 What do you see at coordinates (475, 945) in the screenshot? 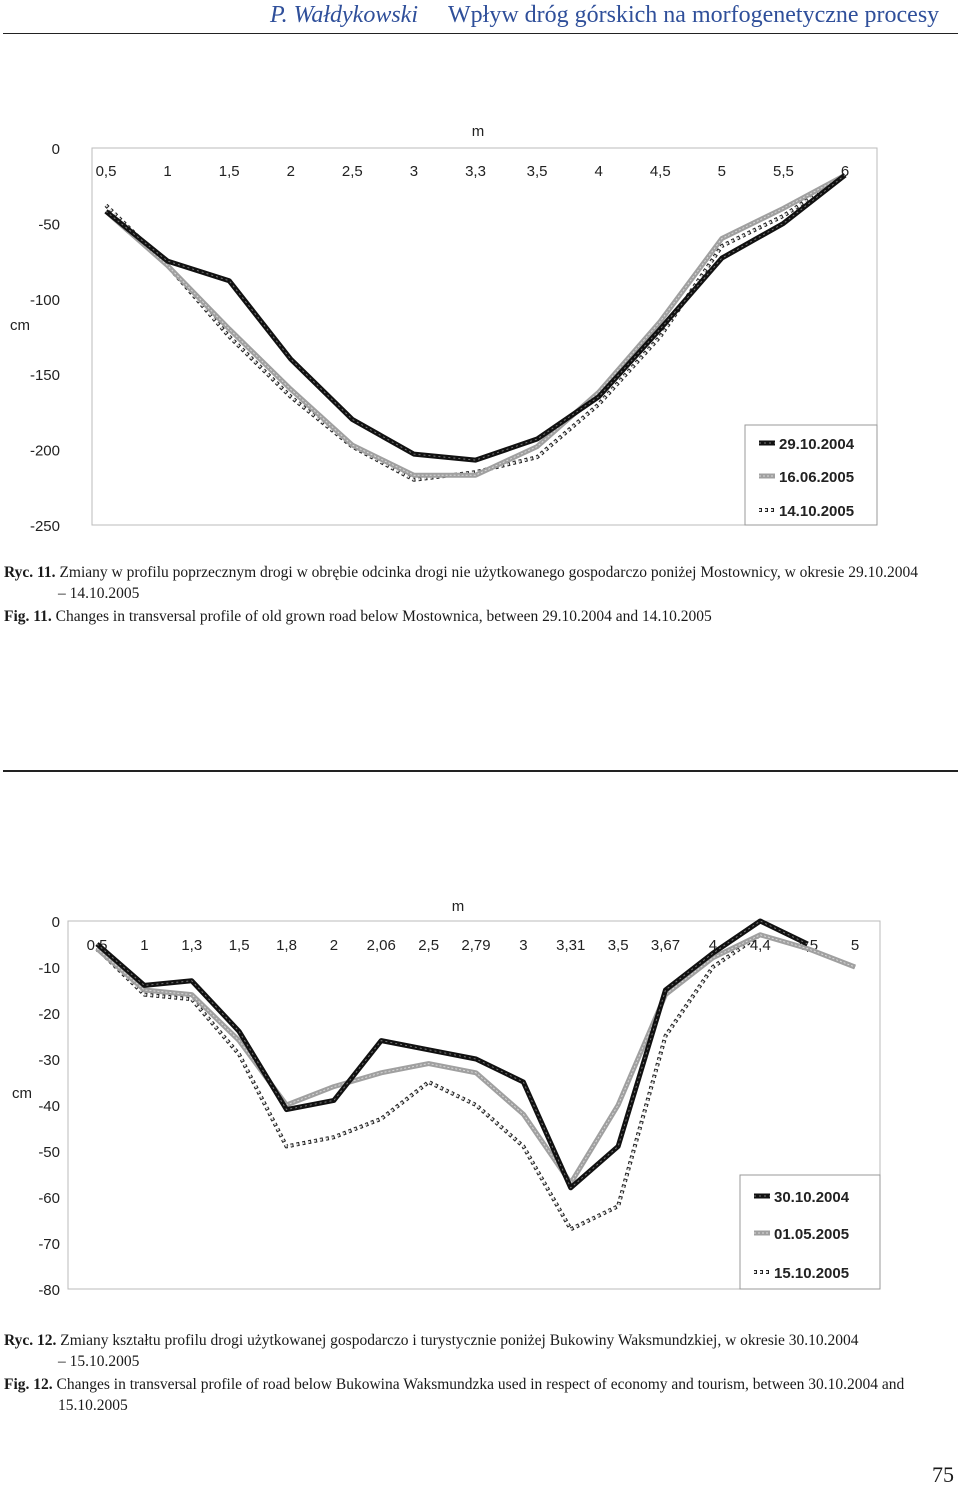
I see `x-tick-label: 2,79` at bounding box center [475, 945].